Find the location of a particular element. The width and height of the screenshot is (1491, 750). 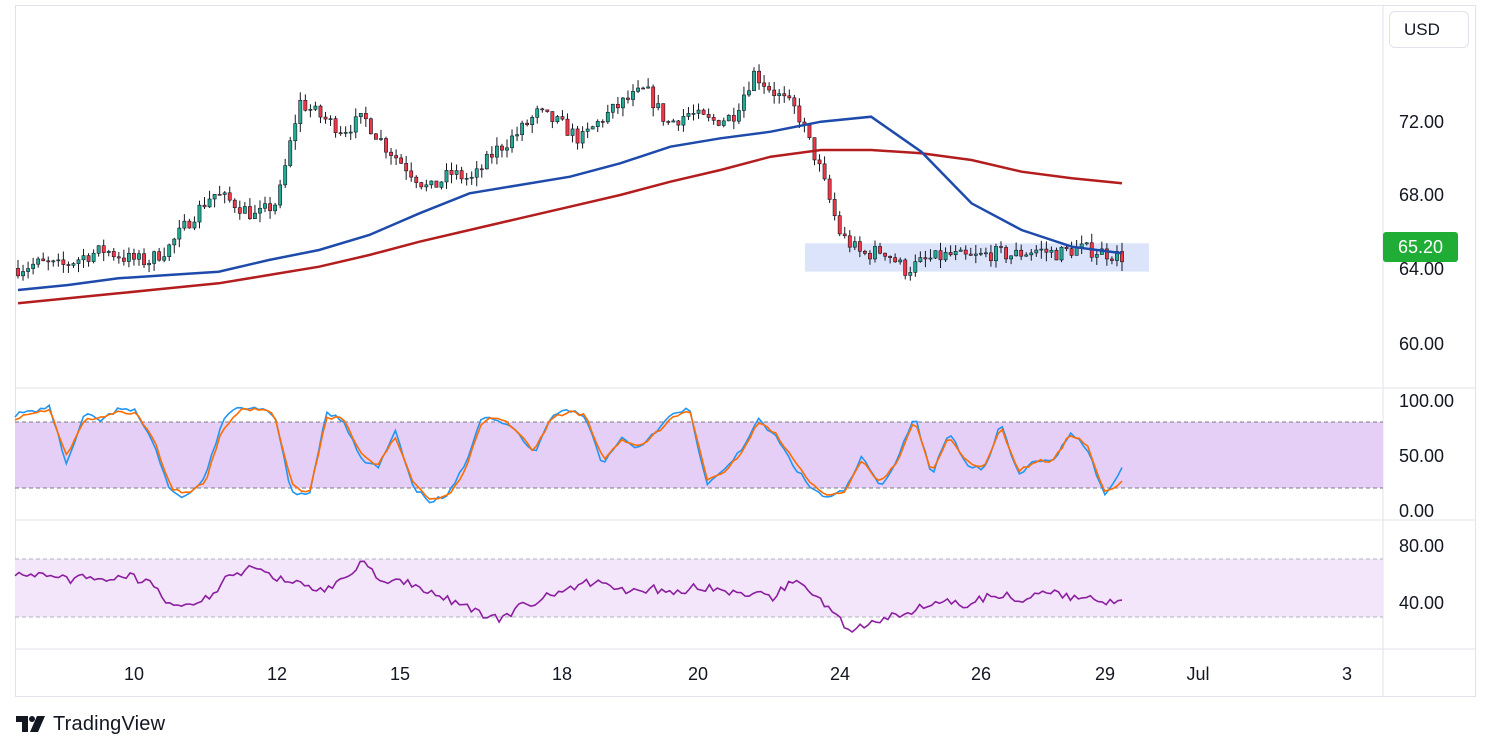

brand-logo: TradingView is located at coordinates (90, 724).